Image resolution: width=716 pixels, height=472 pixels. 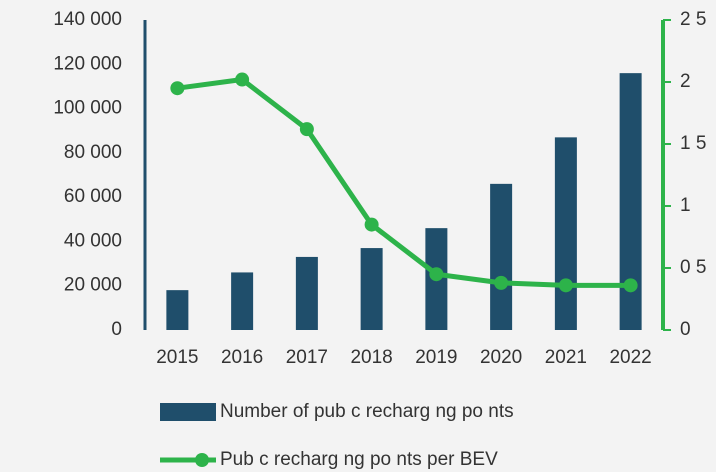 What do you see at coordinates (93, 240) in the screenshot?
I see `y-tick-label: 40 000` at bounding box center [93, 240].